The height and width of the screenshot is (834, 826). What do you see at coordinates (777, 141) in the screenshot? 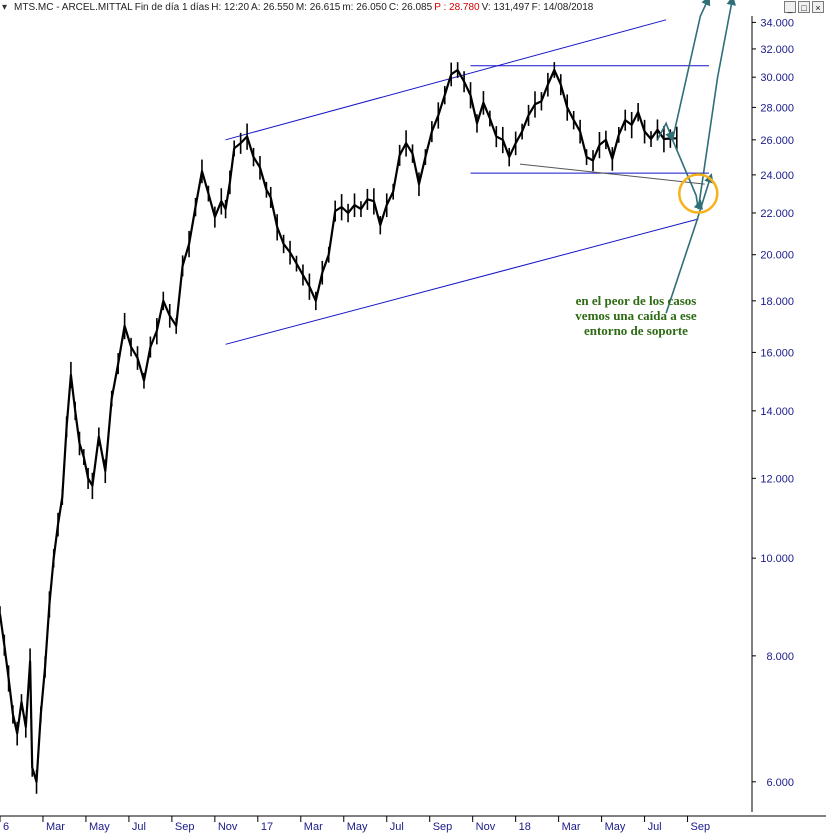
I see `y-tick-label: 26.000` at bounding box center [777, 141].